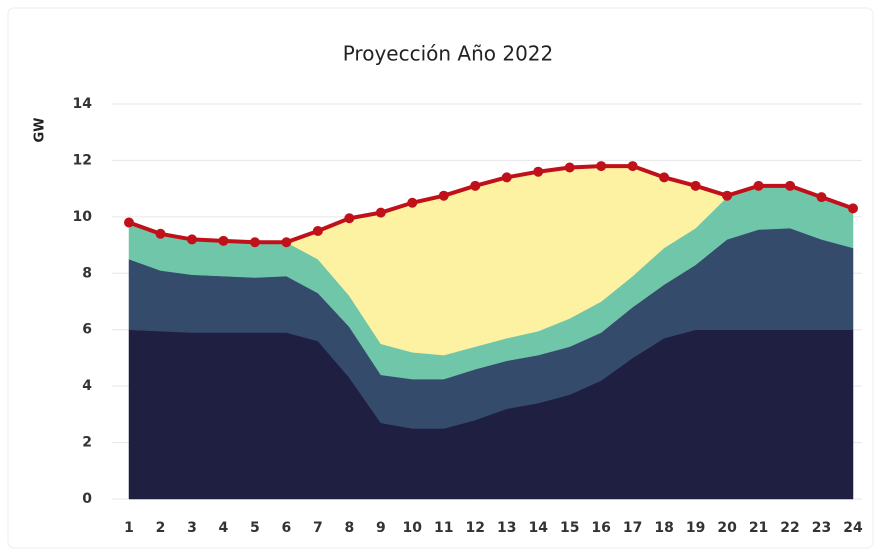 Image resolution: width=881 pixels, height=556 pixels. I want to click on chart-title: Proyección Año 2022, so click(448, 54).